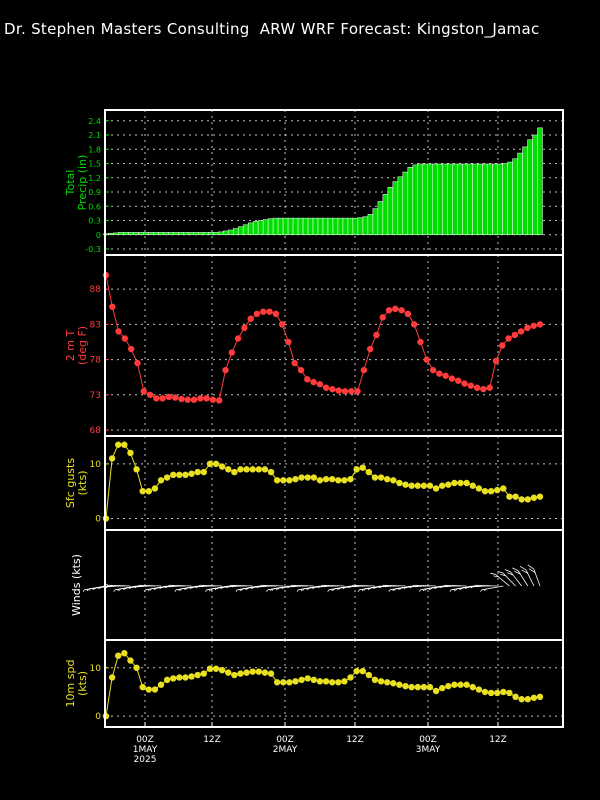 This screenshot has width=600, height=800. What do you see at coordinates (98, 717) in the screenshot?
I see `y-tick-label: 0` at bounding box center [98, 717].